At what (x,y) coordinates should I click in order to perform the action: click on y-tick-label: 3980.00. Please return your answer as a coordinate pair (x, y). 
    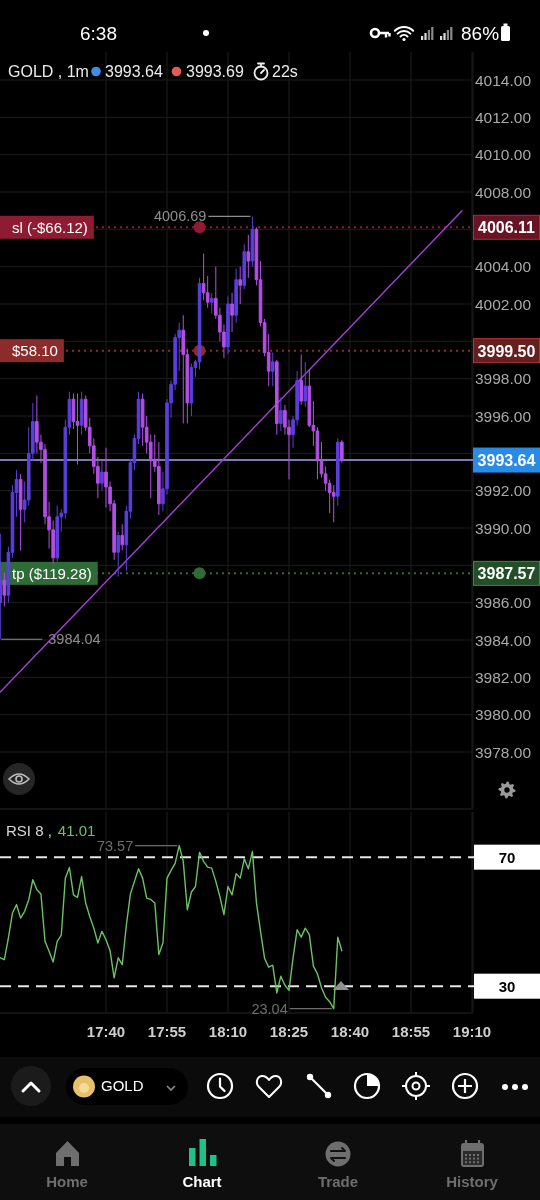
    Looking at the image, I should click on (503, 715).